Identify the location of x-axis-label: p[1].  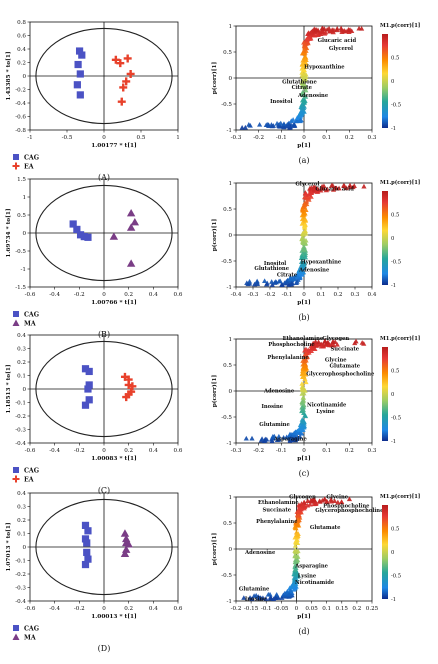
(304, 146).